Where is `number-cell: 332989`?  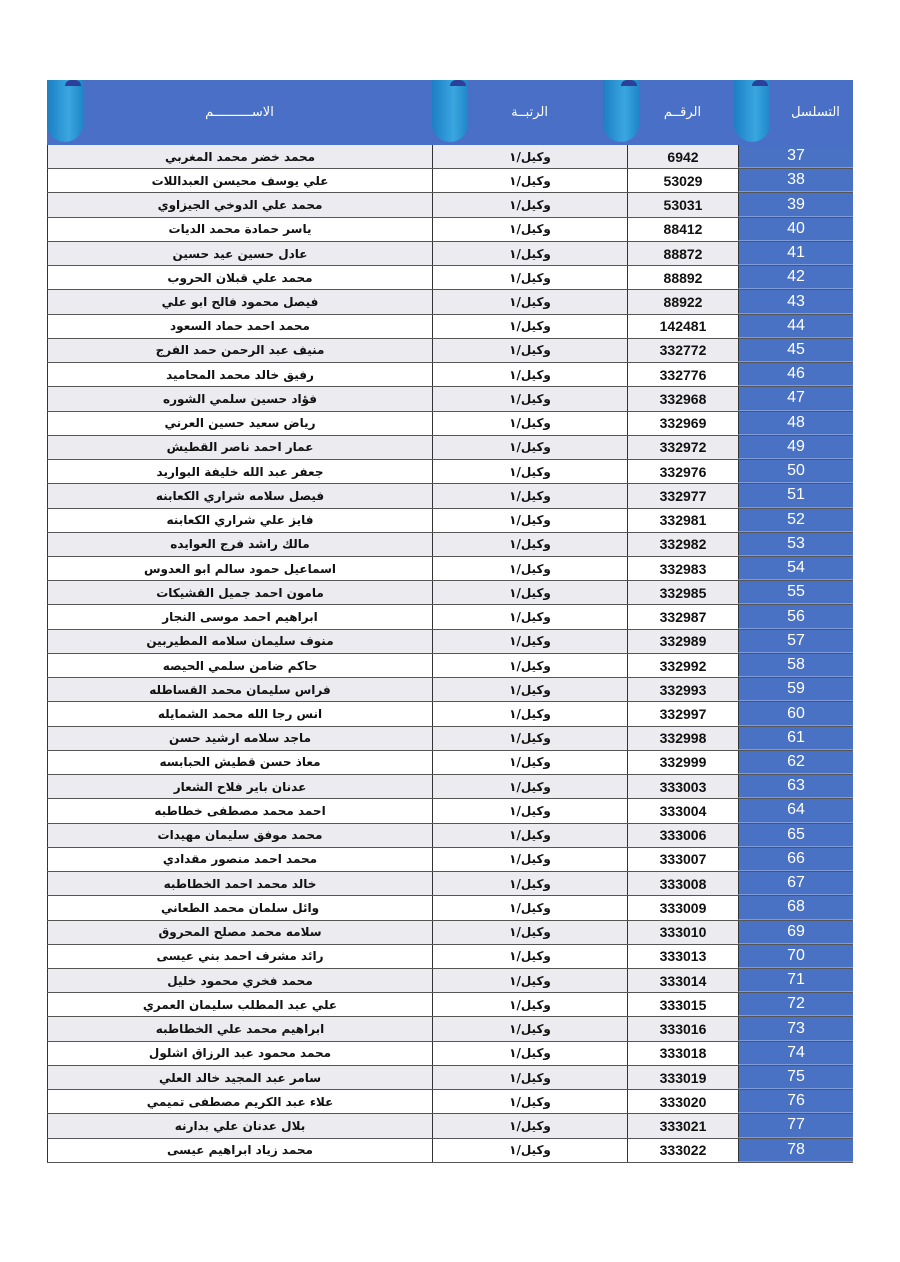
number-cell: 332989 is located at coordinates (682, 641).